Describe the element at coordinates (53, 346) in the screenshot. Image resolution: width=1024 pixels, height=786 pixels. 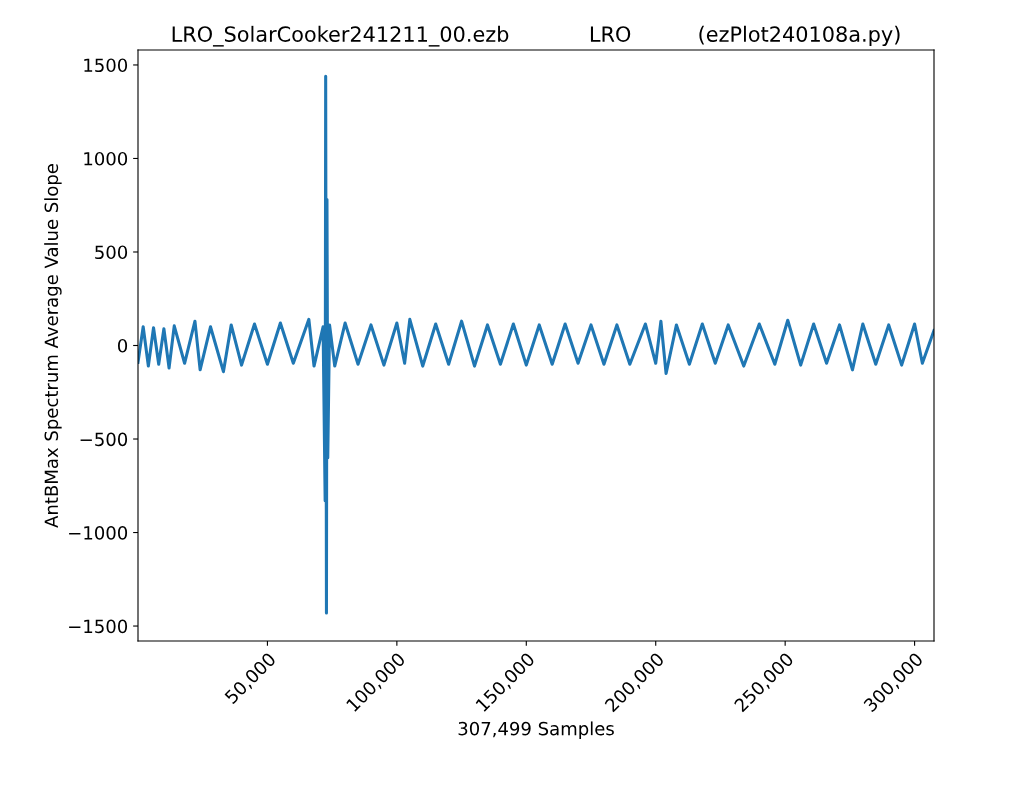
I see `y-axis-title: AntBMax Spectrum Average Value Slope` at that location.